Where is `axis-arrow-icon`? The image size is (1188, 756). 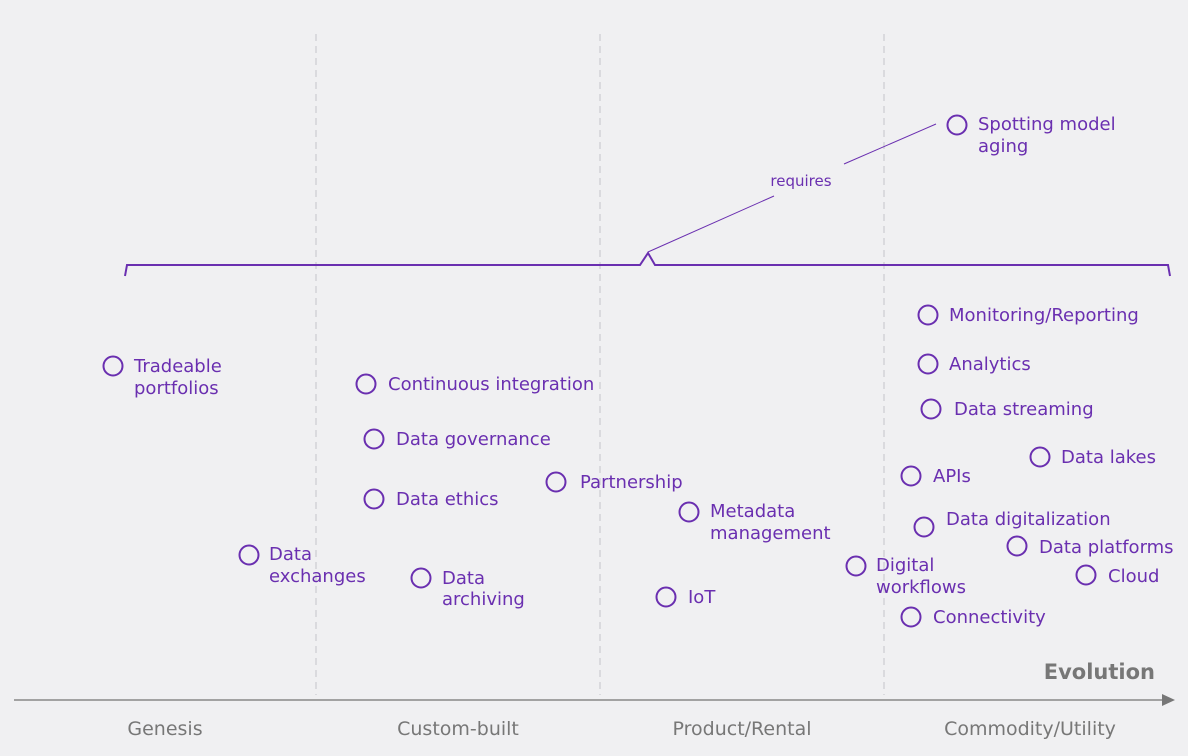
axis-arrow-icon is located at coordinates (1168, 700).